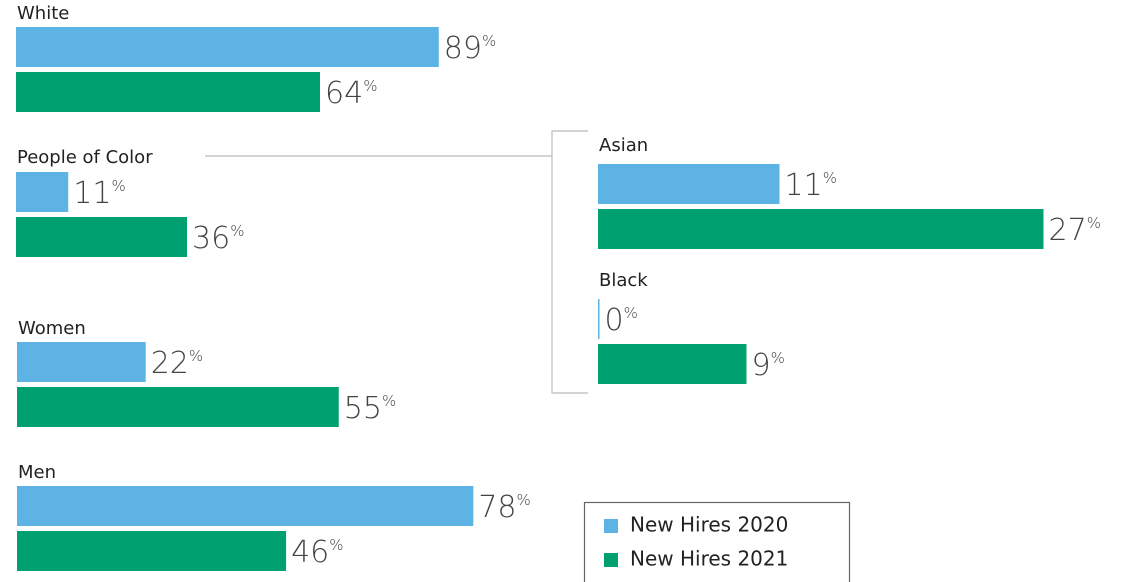 The image size is (1132, 582). What do you see at coordinates (614, 320) in the screenshot?
I see `value-label-part: 0` at bounding box center [614, 320].